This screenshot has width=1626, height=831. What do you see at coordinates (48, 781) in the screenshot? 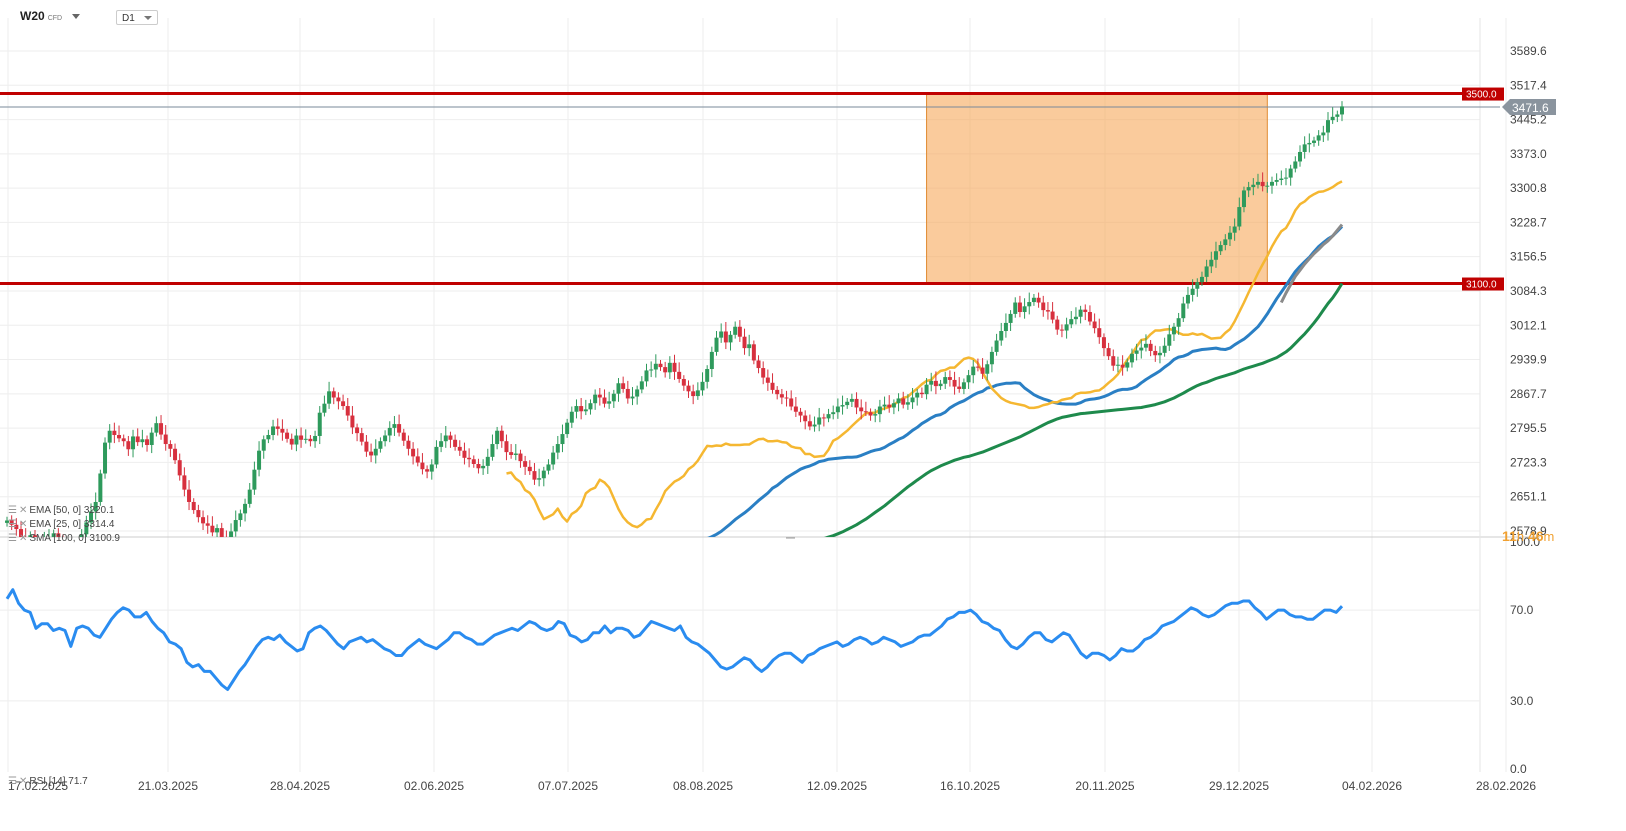
I see `legend-rsi: ☰ ✕ RSI [14] 71.7` at bounding box center [48, 781].